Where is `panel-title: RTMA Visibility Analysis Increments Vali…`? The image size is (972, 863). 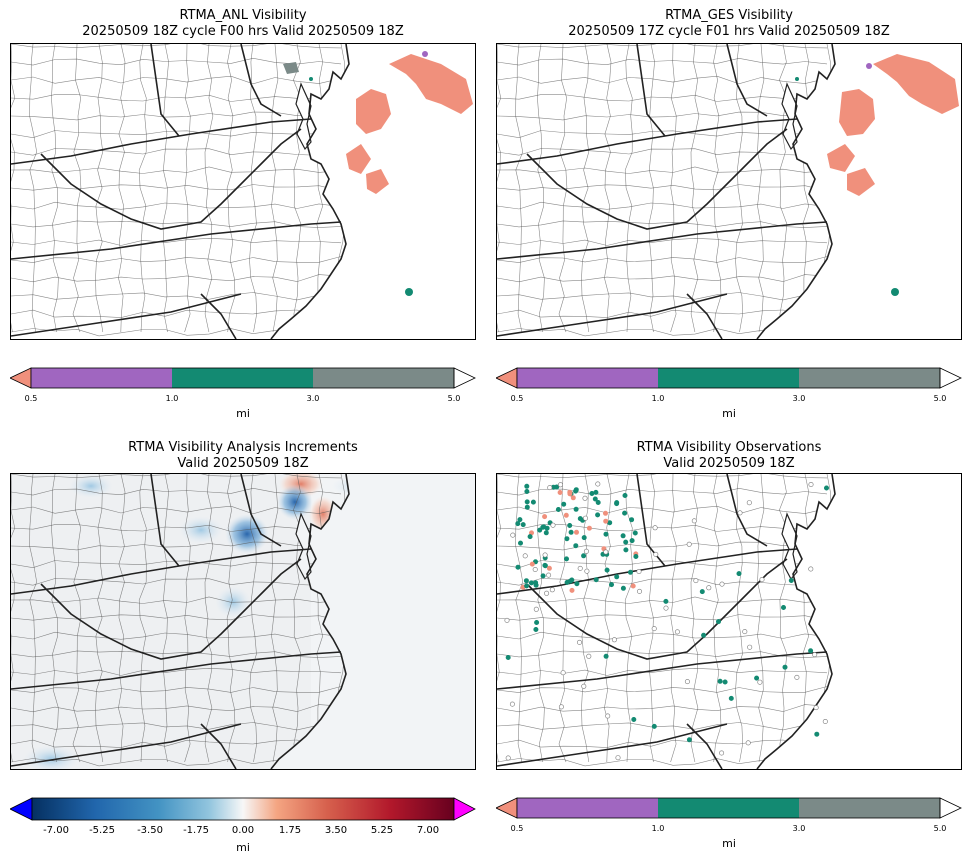 panel-title: RTMA Visibility Analysis Increments Vali… is located at coordinates (243, 456).